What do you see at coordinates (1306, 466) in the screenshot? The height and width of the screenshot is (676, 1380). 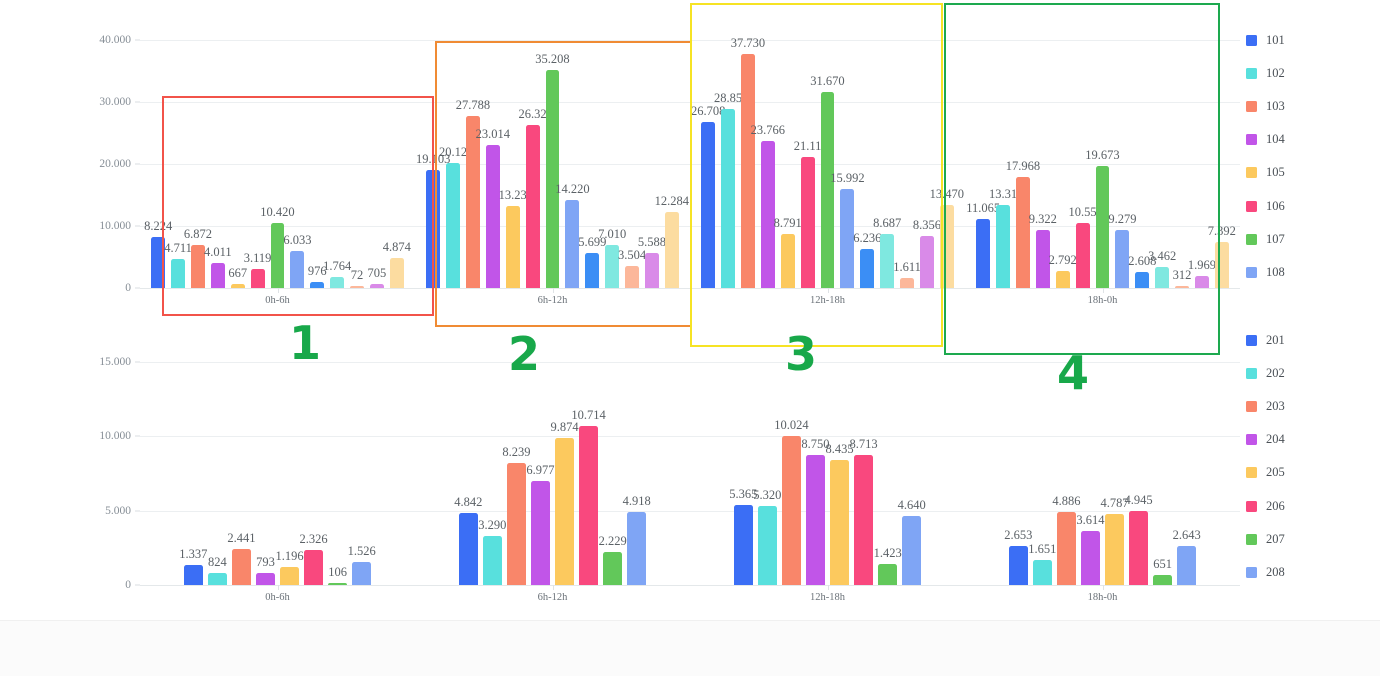 I see `bottom-chart-legend: 201 202 203 204 205 206 207 208` at bounding box center [1306, 466].